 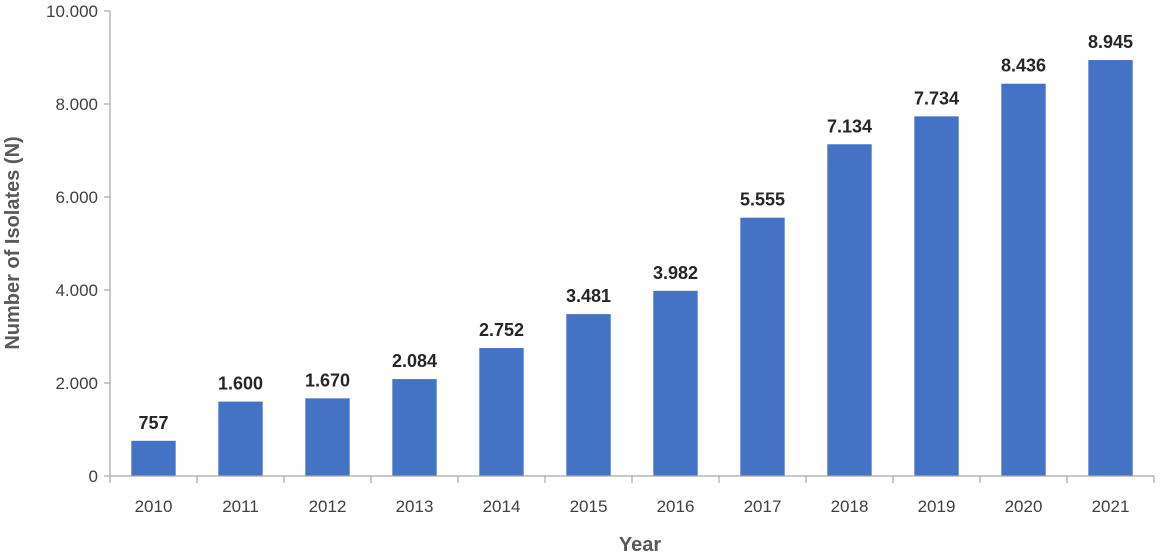 I want to click on bar-2014, so click(x=501, y=412).